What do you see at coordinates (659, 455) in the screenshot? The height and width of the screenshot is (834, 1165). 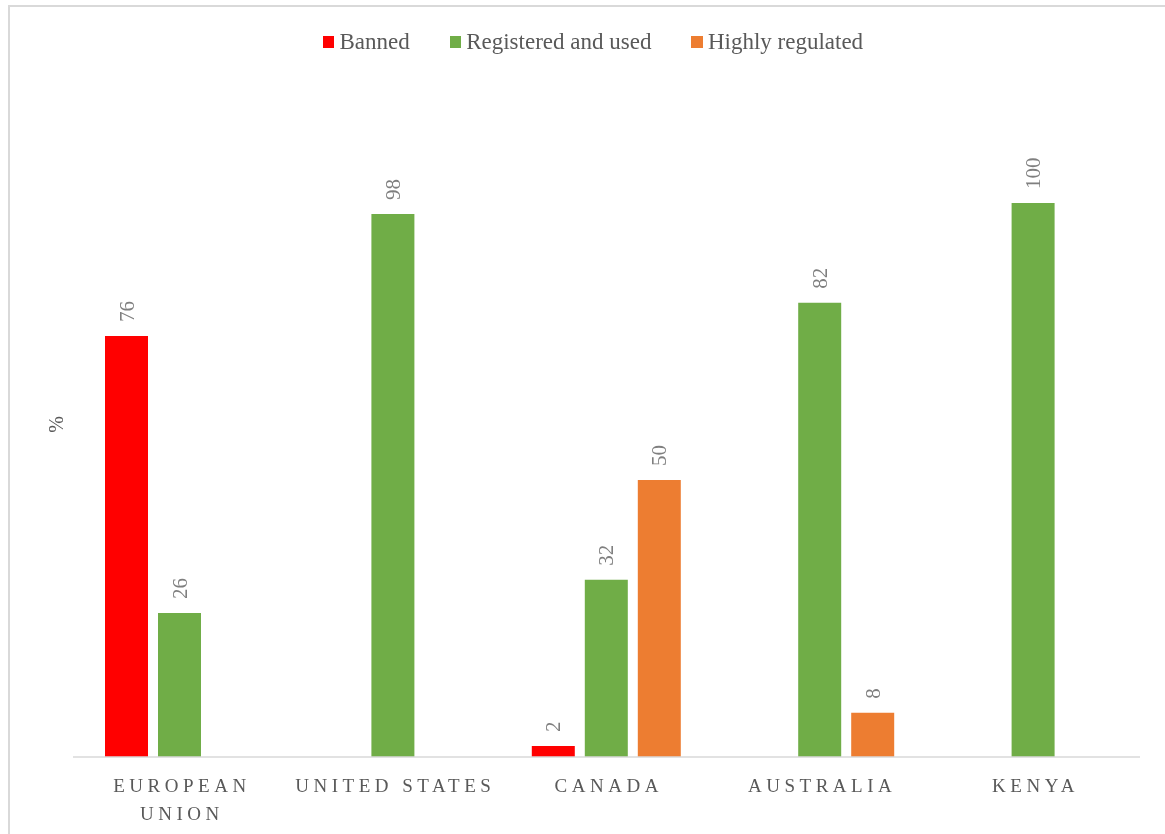 I see `data-label: 50` at bounding box center [659, 455].